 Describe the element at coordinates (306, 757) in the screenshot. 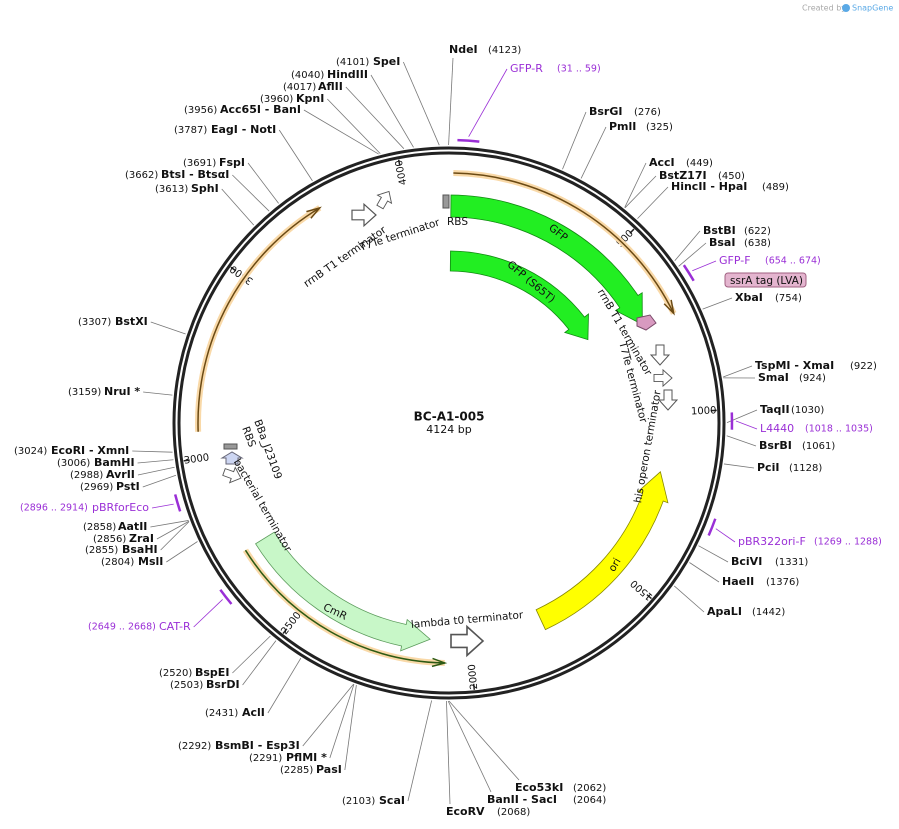

I see `enzyme-name: PflMI *` at that location.